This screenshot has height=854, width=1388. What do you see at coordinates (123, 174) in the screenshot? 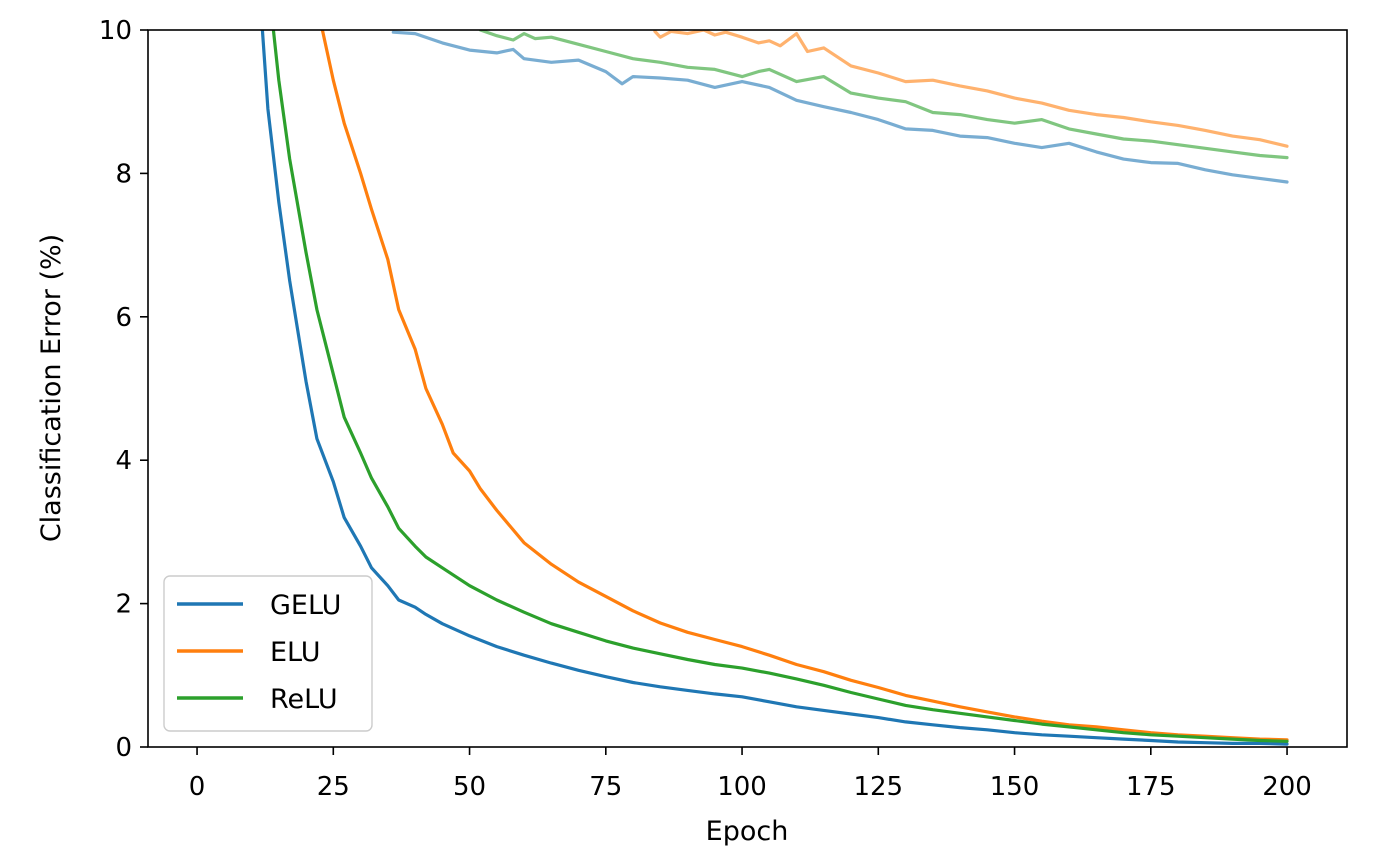
I see `y-tick-label: 8` at bounding box center [123, 174].